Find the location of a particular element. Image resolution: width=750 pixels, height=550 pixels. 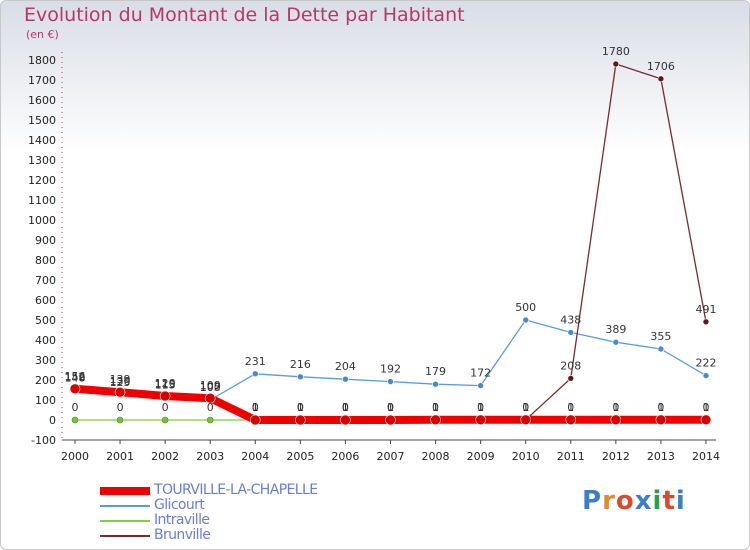

legend-label: Intraville is located at coordinates (182, 520).